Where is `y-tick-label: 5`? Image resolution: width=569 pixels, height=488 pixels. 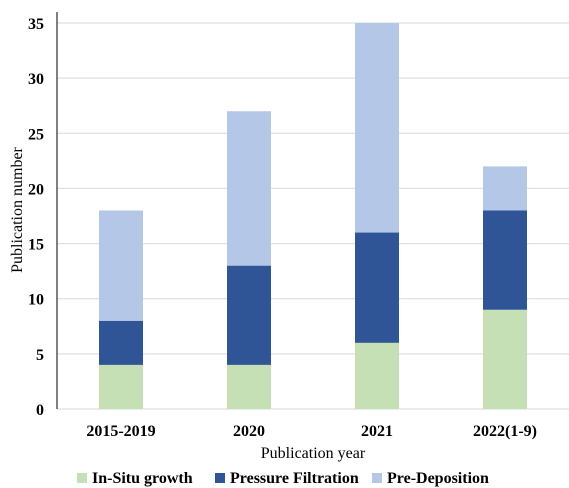 y-tick-label: 5 is located at coordinates (40, 355).